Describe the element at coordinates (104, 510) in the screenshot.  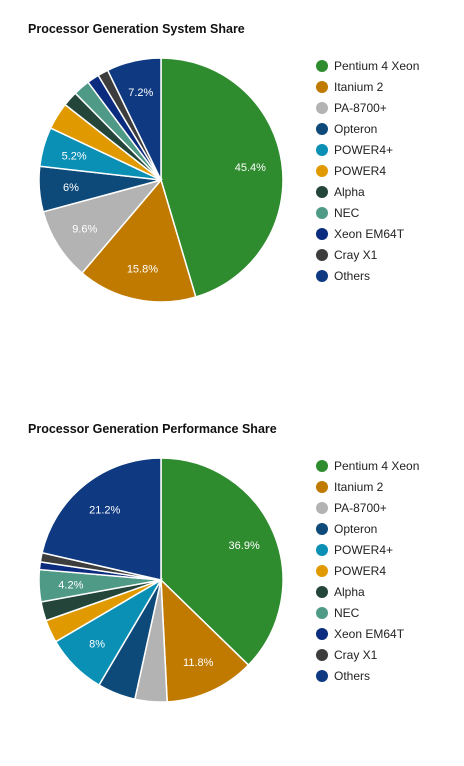
I see `slice-label-others: 21.2%` at that location.